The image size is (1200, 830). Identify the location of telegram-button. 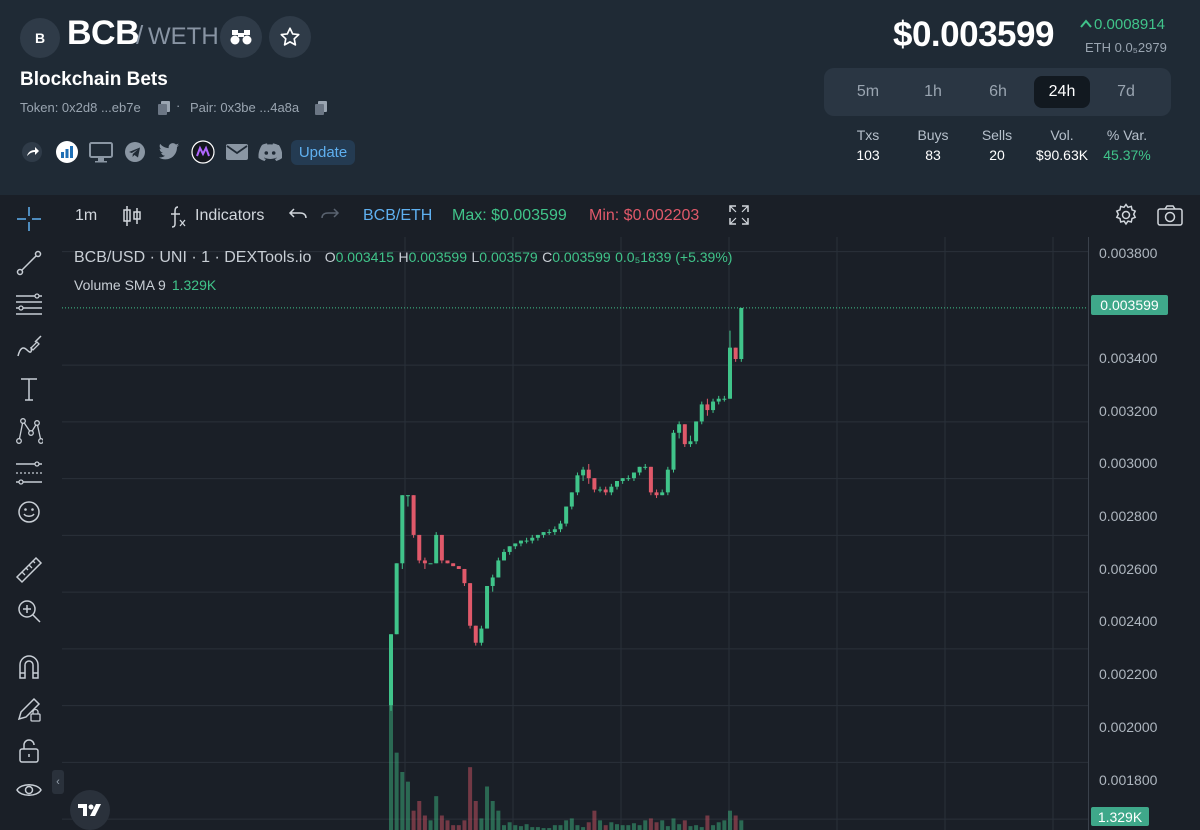
(135, 152).